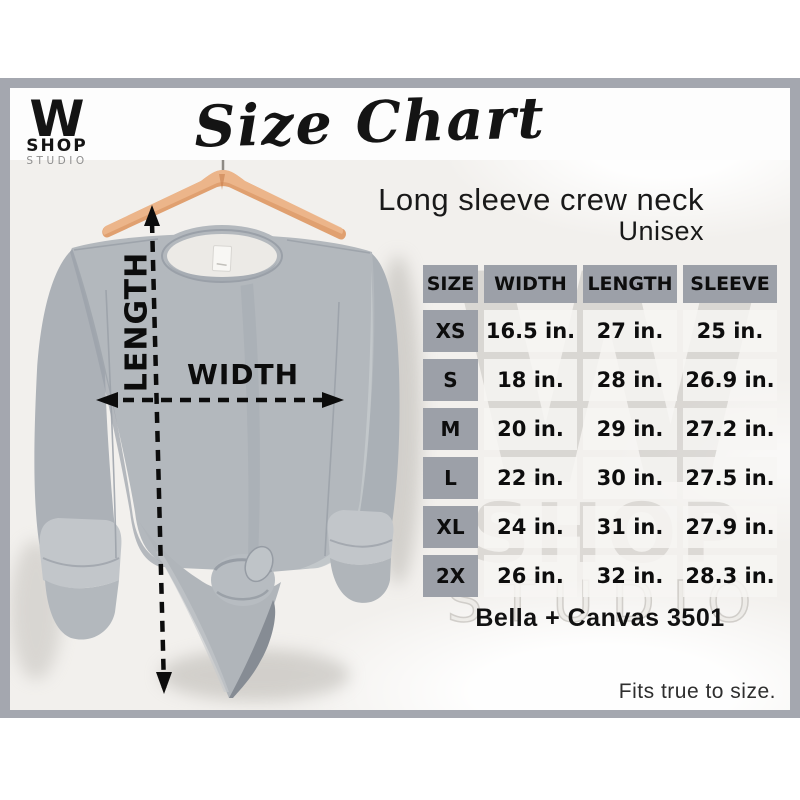 The height and width of the screenshot is (800, 800). Describe the element at coordinates (730, 429) in the screenshot. I see `sleeve-cell: 27.2 in.` at that location.